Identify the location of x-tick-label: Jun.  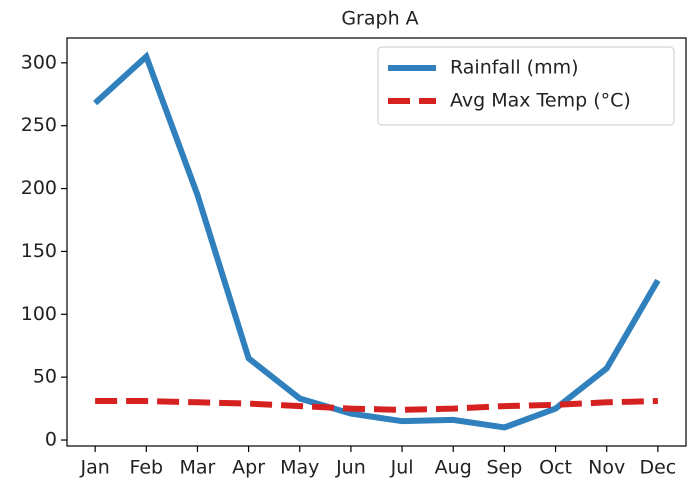
(350, 468).